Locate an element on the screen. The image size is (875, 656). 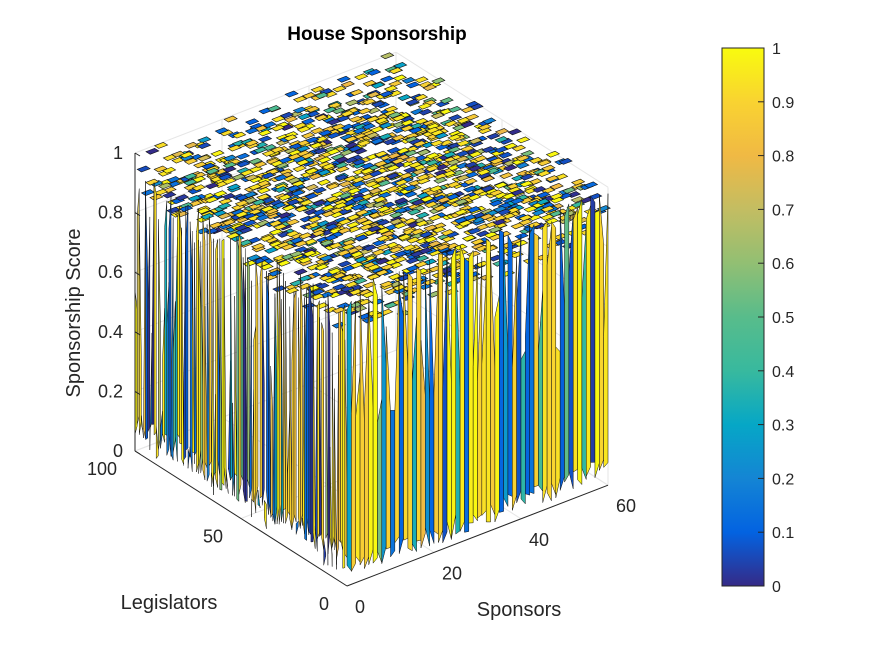
y-axis-label: Legislators is located at coordinates (169, 603).